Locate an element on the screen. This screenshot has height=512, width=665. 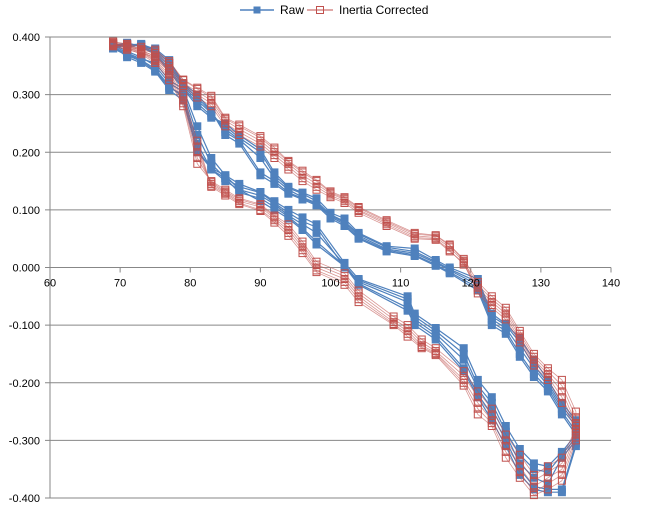
legend-inertia-label: Inertia Corrected is located at coordinates (383, 10).